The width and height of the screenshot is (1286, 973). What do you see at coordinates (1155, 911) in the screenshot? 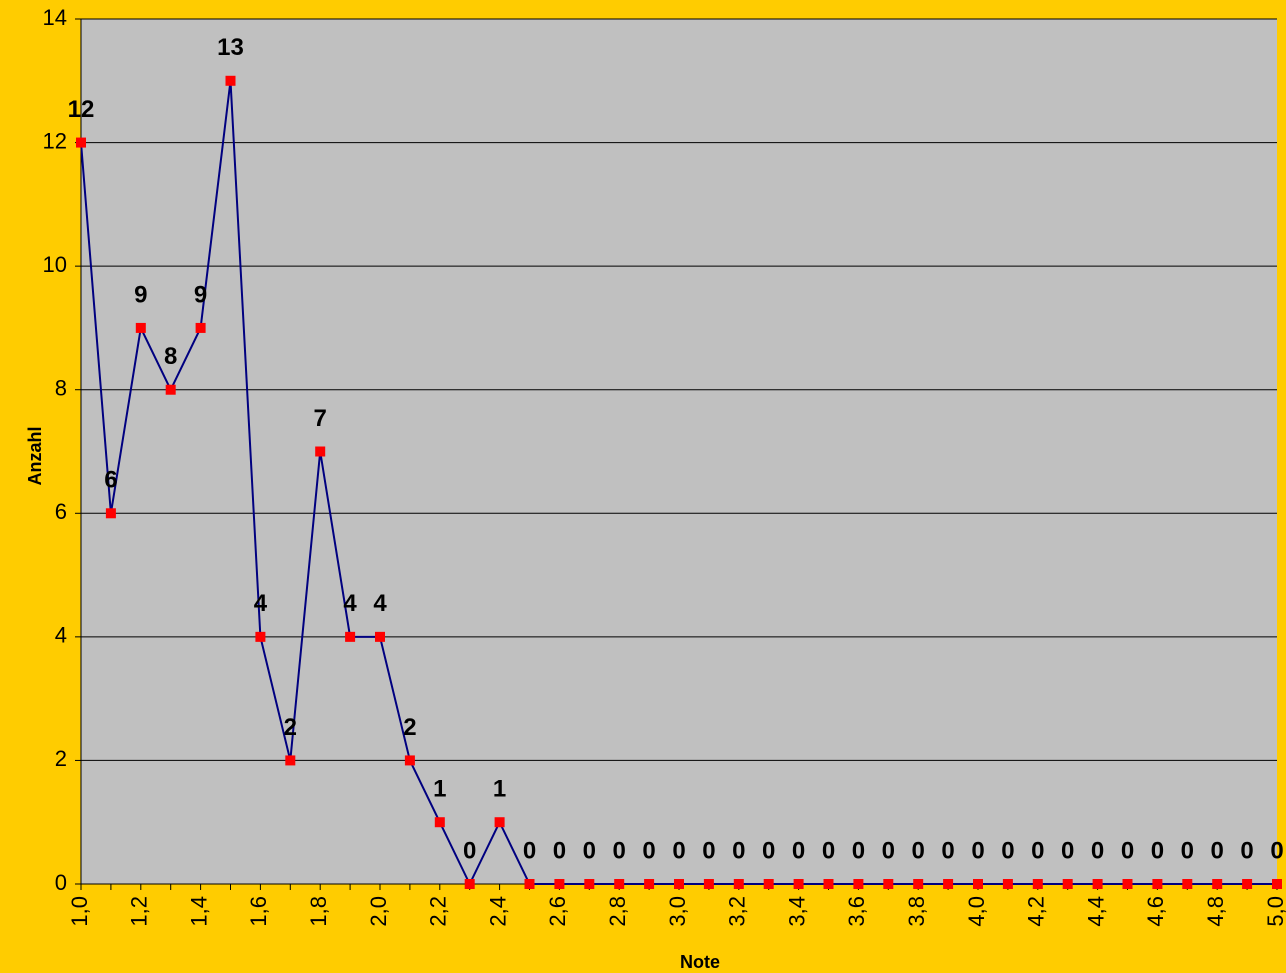
I see `x-tick-label: 4,6` at bounding box center [1155, 911].